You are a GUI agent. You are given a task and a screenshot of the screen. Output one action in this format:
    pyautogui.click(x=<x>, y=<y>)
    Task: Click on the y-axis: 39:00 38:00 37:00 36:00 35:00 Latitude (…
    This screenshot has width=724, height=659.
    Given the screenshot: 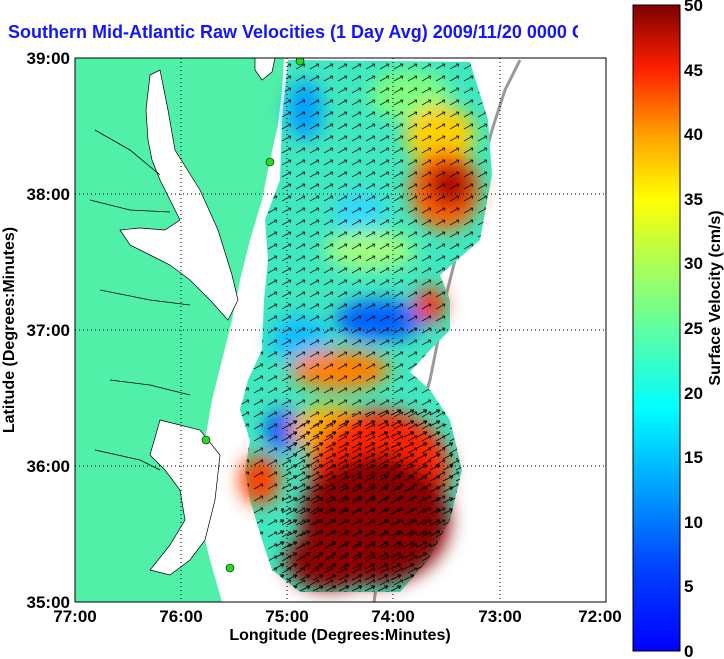 What is the action you would take?
    pyautogui.click(x=35, y=330)
    